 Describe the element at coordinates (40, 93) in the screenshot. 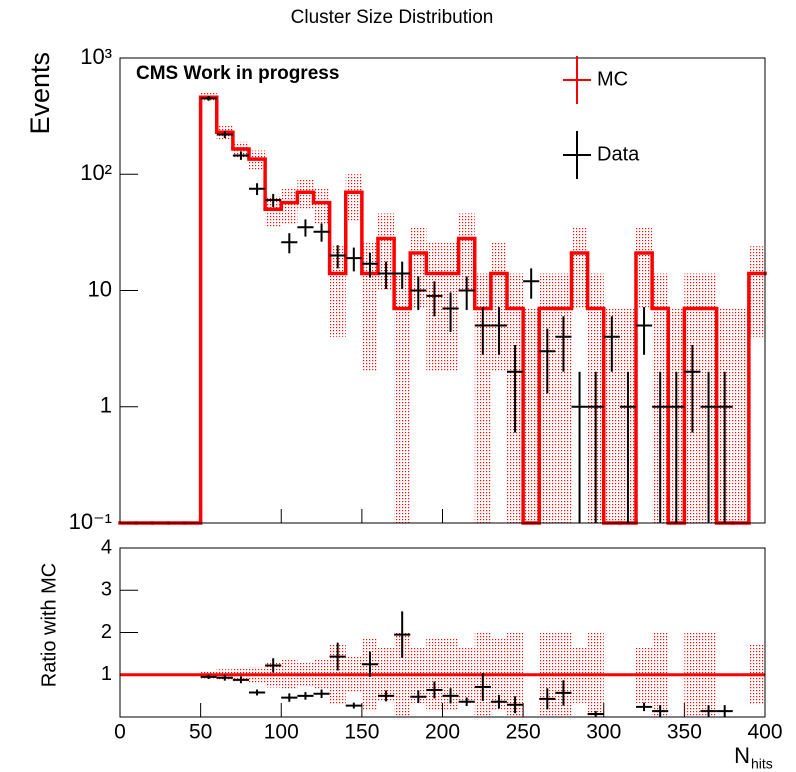

I see `y-axis-label: Events` at that location.